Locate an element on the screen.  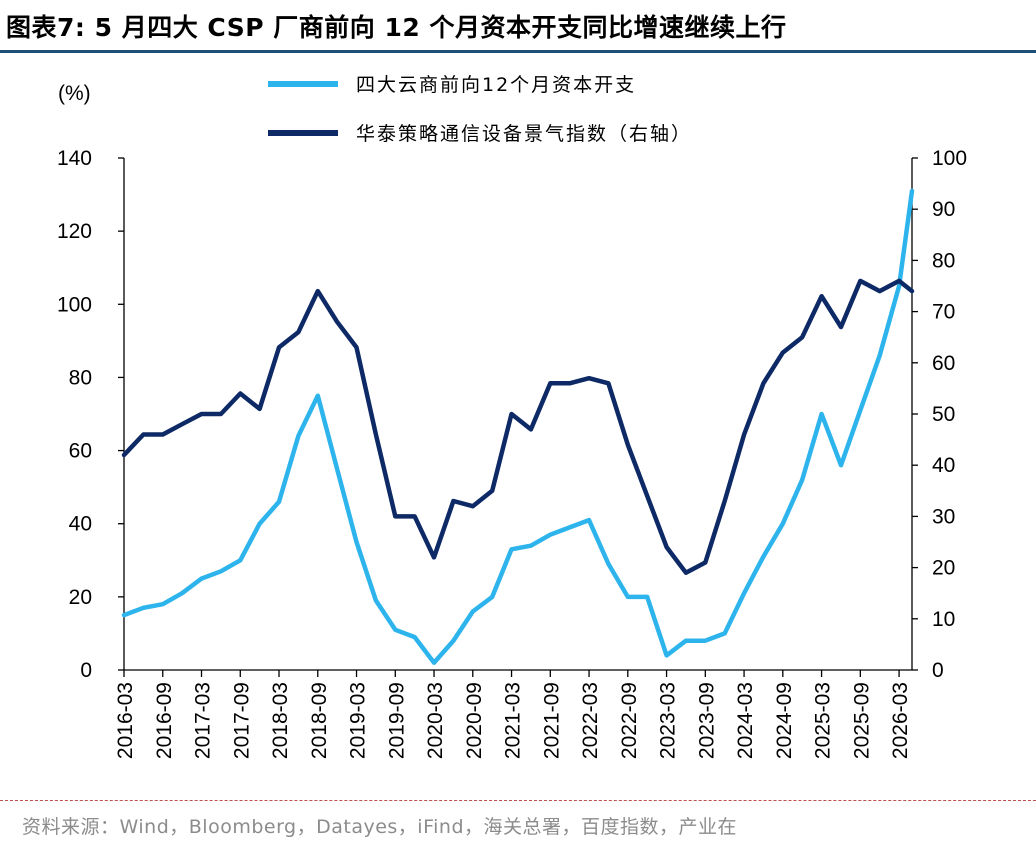
x-tick-label: 2023-03 is located at coordinates (668, 720).